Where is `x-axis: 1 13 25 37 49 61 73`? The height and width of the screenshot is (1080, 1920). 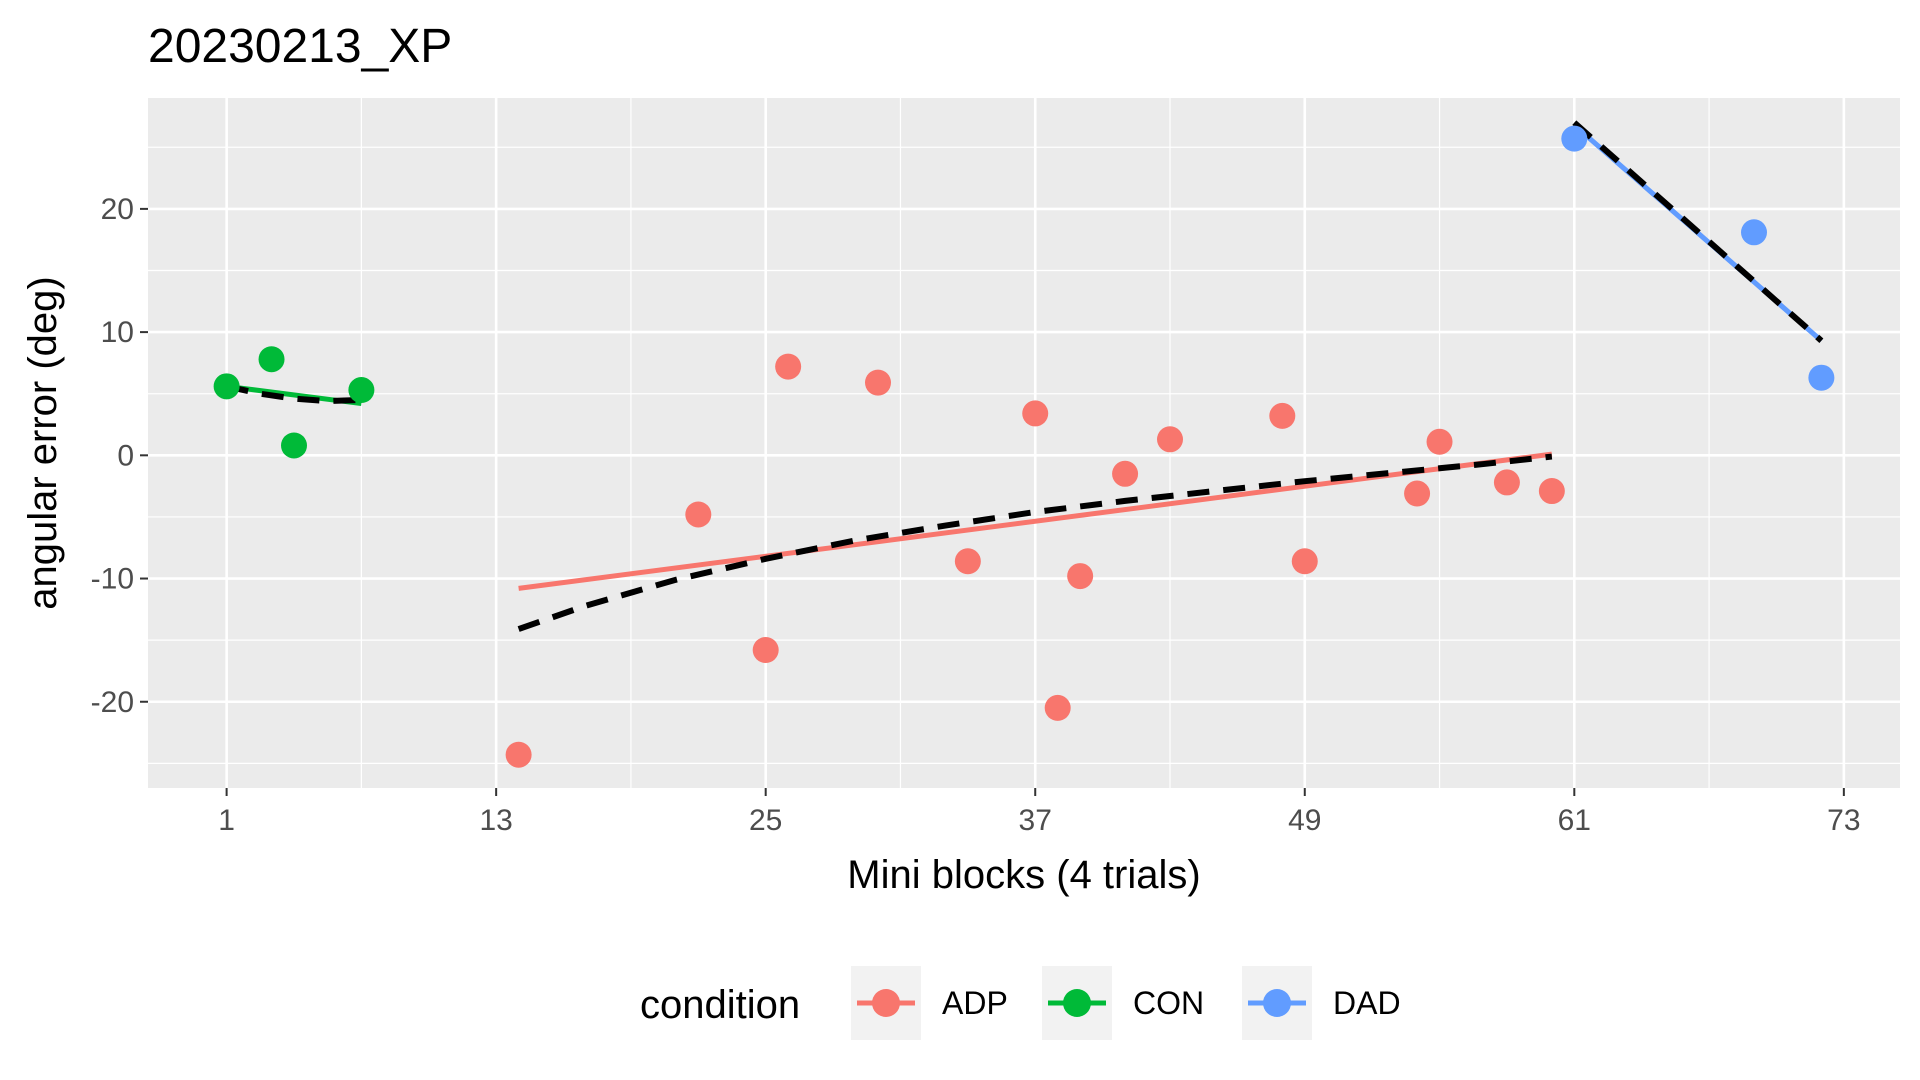
x-axis: 1 13 25 37 49 61 73 is located at coordinates (1039, 812).